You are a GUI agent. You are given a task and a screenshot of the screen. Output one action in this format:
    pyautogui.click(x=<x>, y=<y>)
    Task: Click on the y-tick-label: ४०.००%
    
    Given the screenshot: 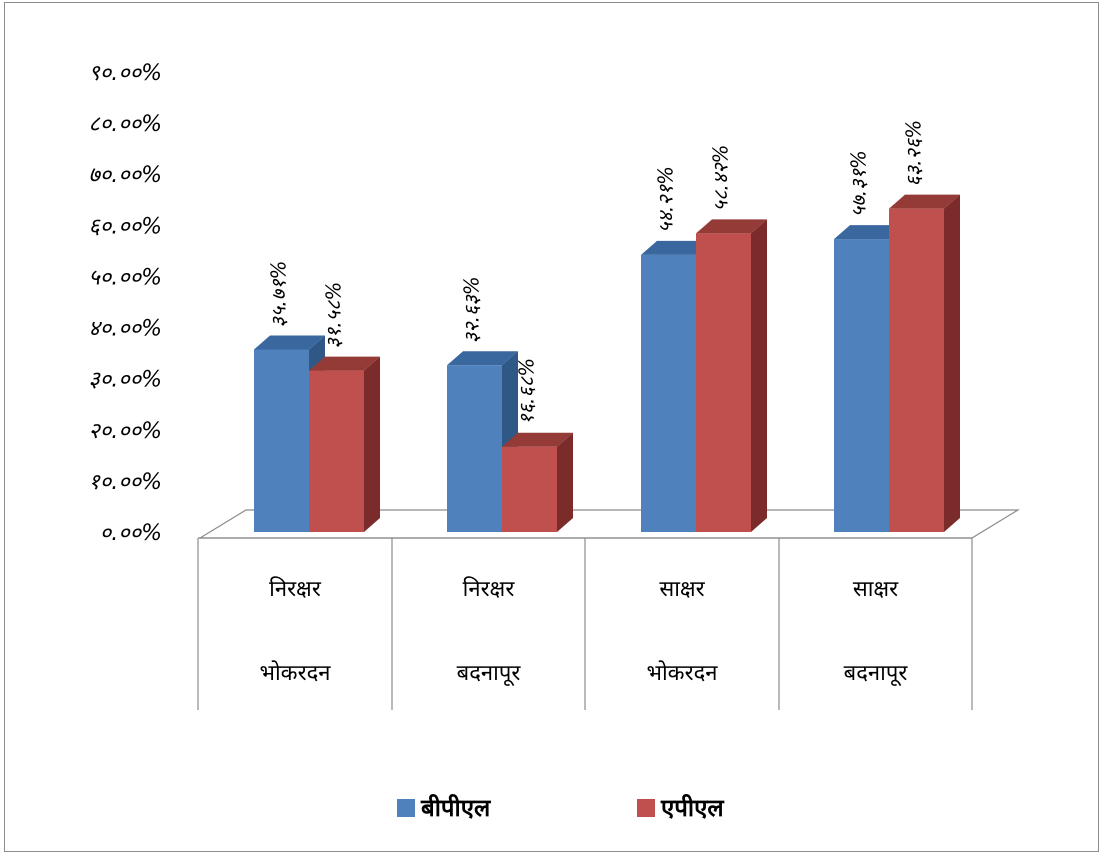 What is the action you would take?
    pyautogui.click(x=125, y=329)
    